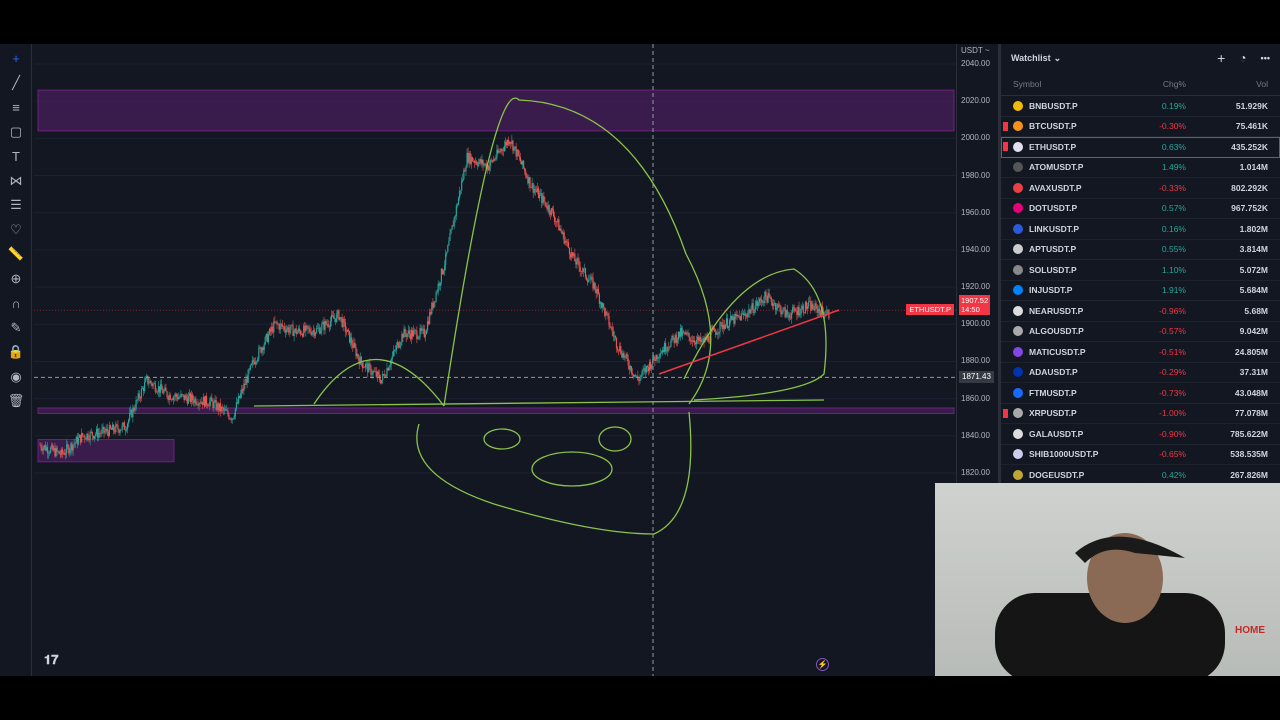 The height and width of the screenshot is (720, 1280). What do you see at coordinates (16, 131) in the screenshot?
I see `rectangle-icon: ▢` at bounding box center [16, 131].